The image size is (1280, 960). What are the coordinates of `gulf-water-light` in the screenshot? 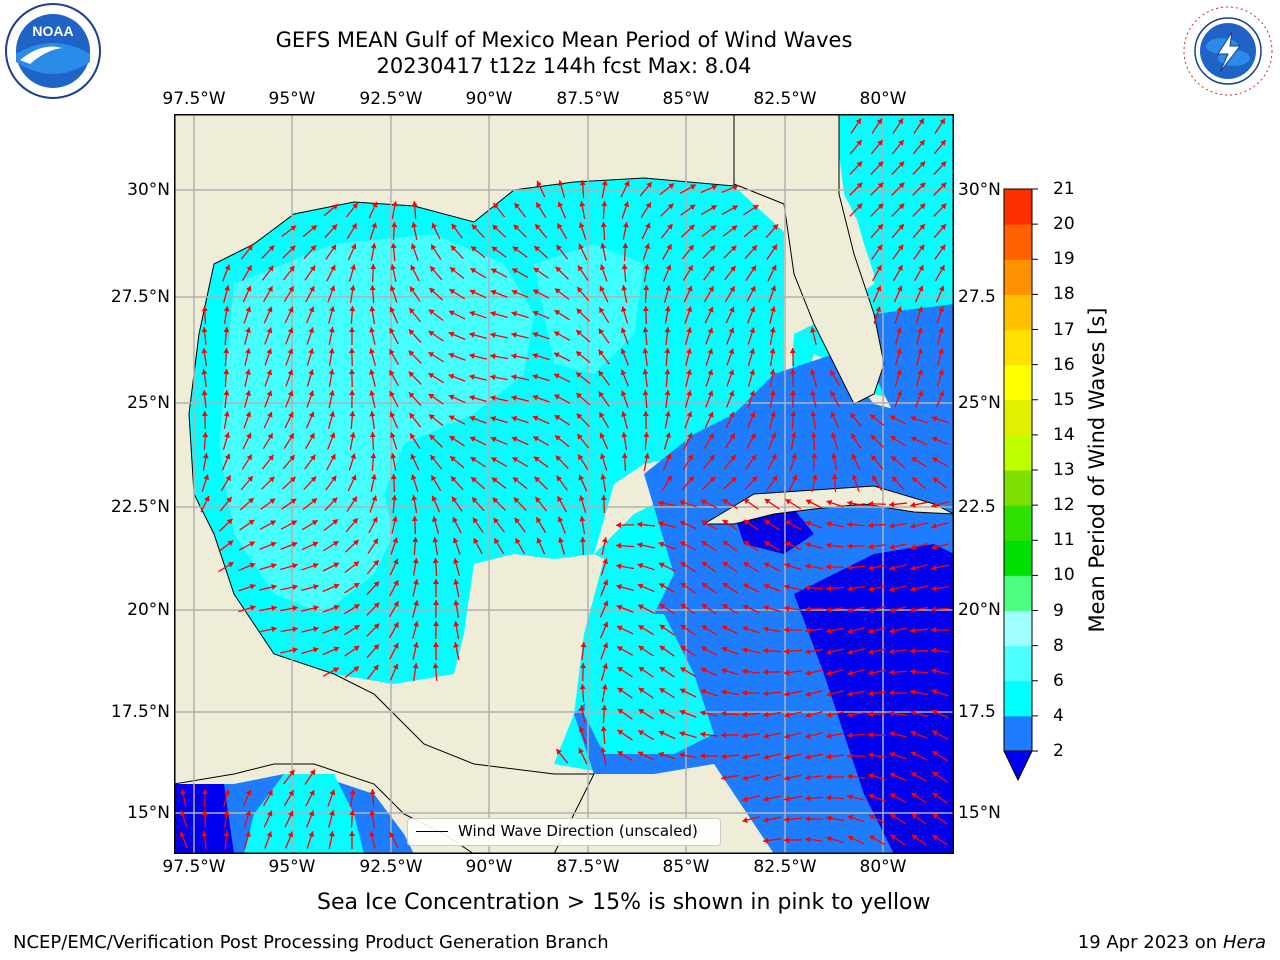 It's located at (376, 424).